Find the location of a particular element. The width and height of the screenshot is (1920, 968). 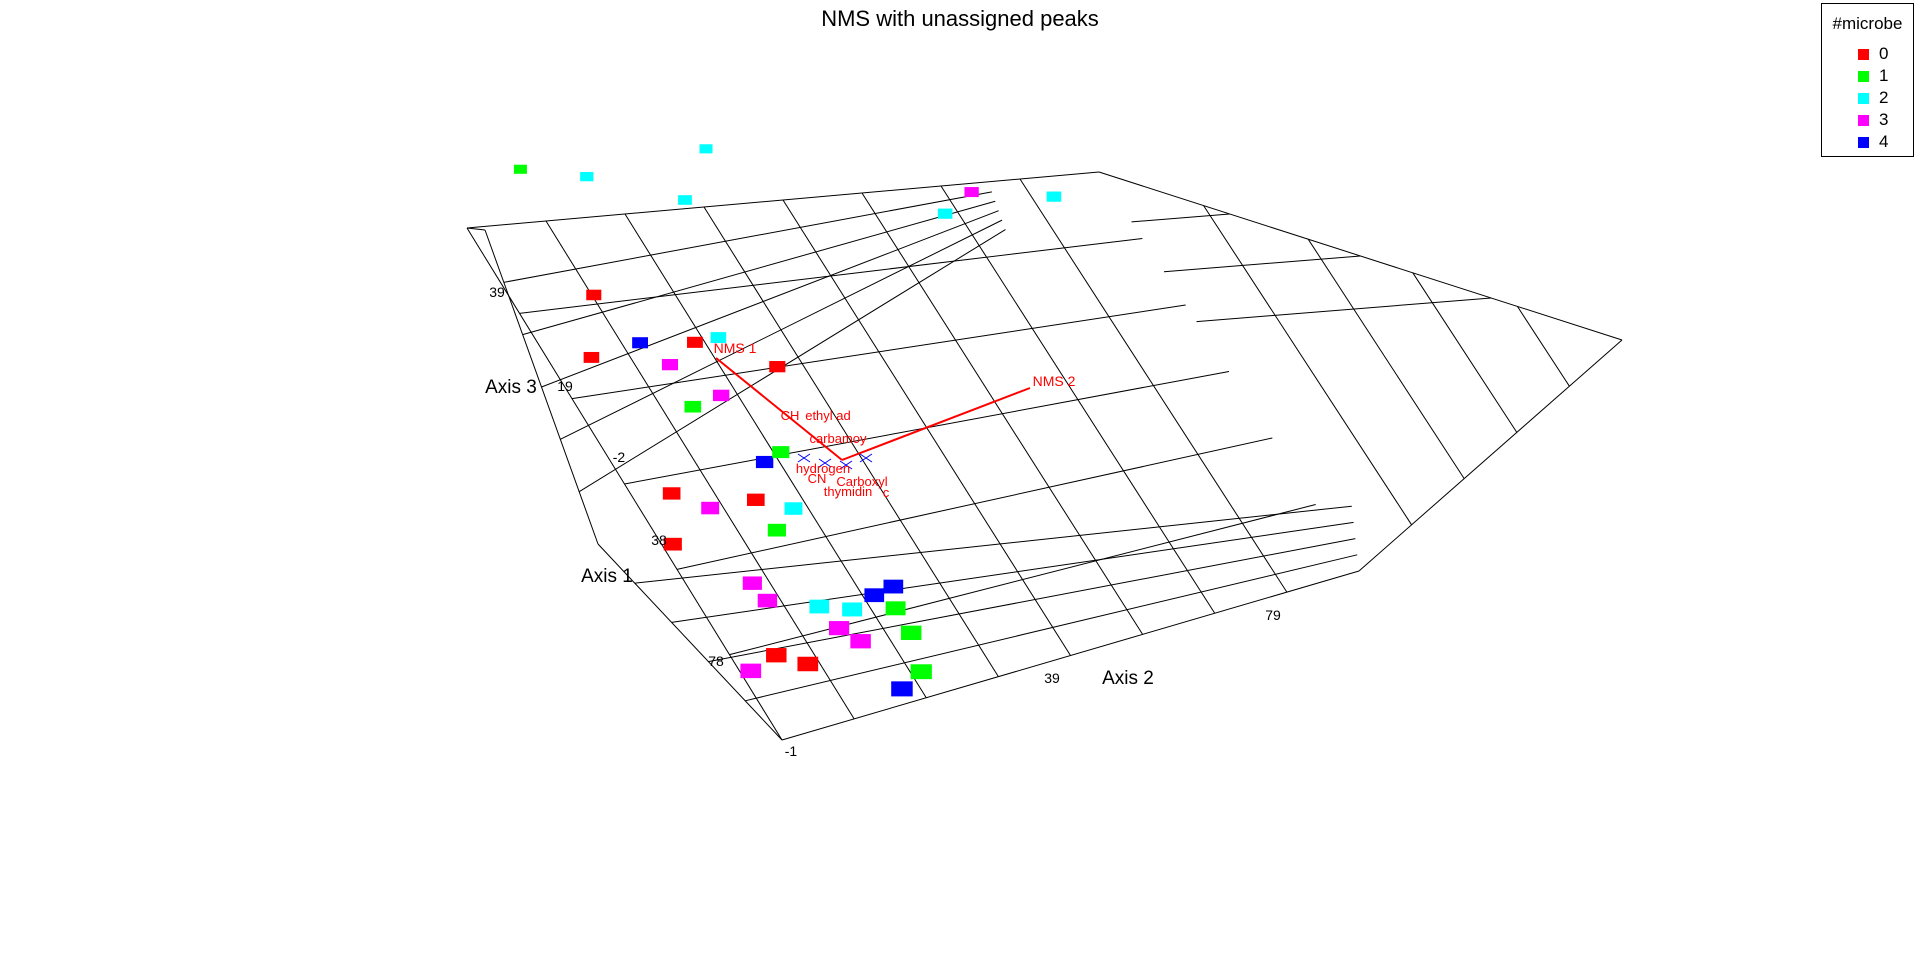

z-tick-label: 19 is located at coordinates (565, 386).